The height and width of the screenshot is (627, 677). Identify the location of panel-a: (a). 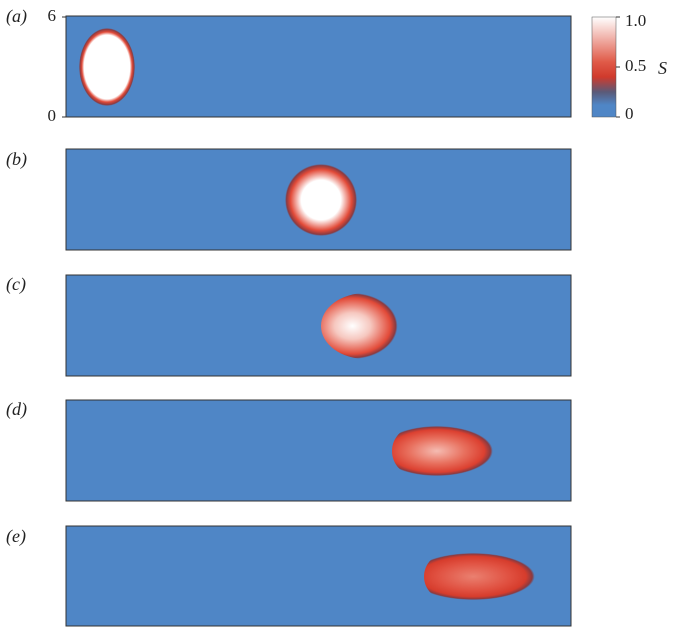
(289, 62).